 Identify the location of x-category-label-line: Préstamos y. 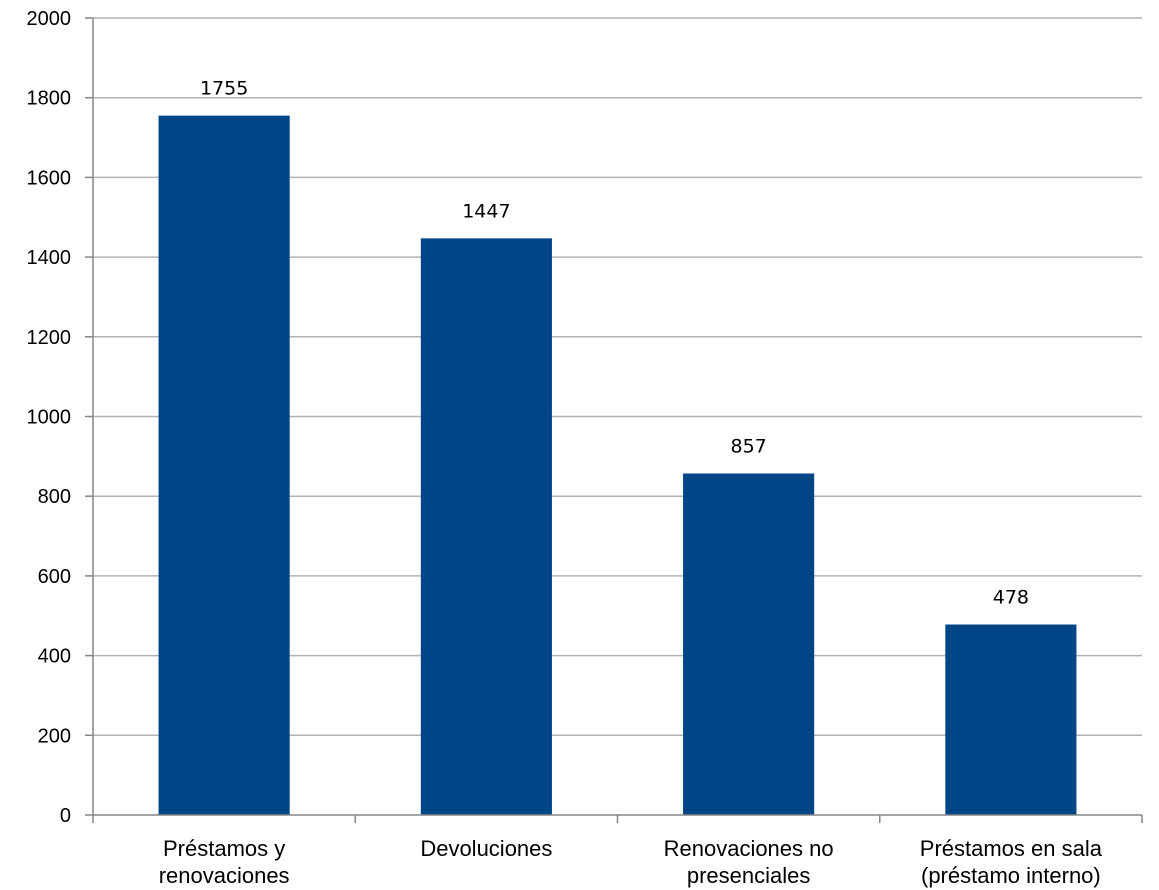
(224, 848).